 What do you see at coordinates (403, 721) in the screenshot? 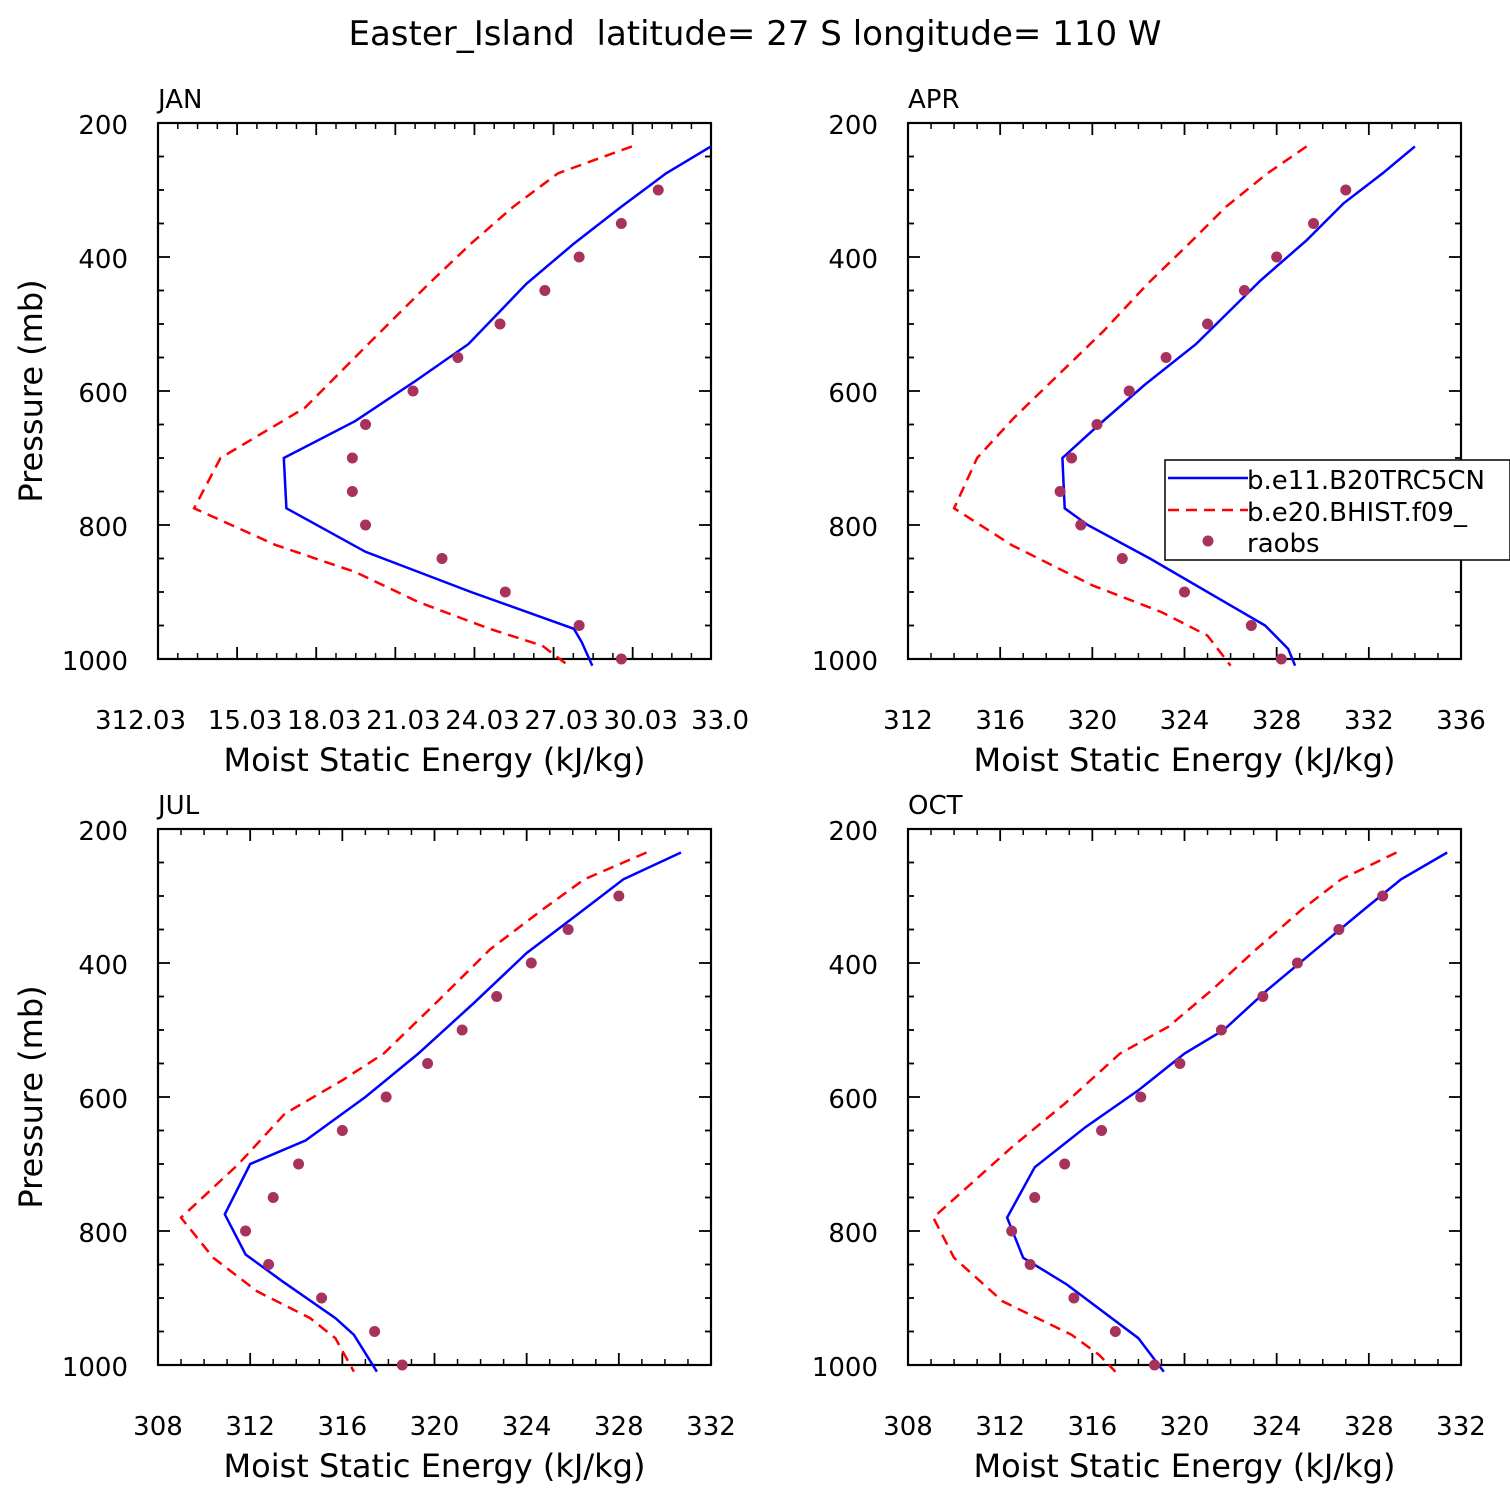
I see `x-tick-label: 21.03` at bounding box center [403, 721].